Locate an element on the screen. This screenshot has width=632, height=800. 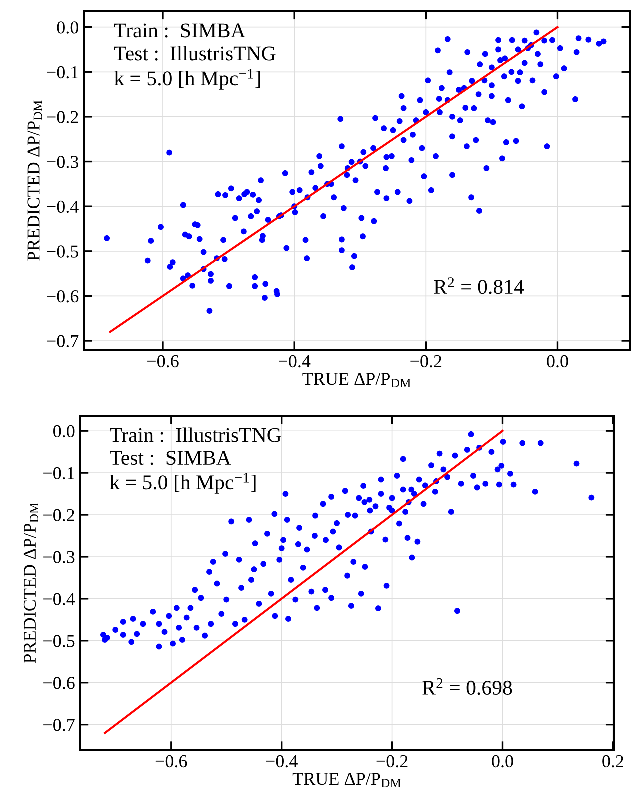
annotation: Train : SIMBA is located at coordinates (180, 31).